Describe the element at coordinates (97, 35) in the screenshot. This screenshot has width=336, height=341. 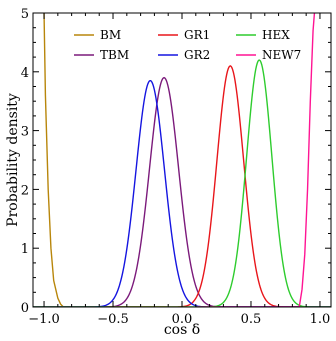
I see `legend-item-bm: BM` at that location.